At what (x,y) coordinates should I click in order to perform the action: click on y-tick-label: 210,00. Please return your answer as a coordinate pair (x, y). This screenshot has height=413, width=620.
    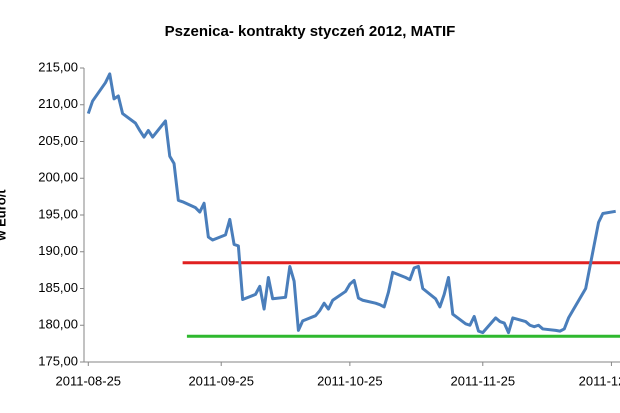
    Looking at the image, I should click on (58, 103).